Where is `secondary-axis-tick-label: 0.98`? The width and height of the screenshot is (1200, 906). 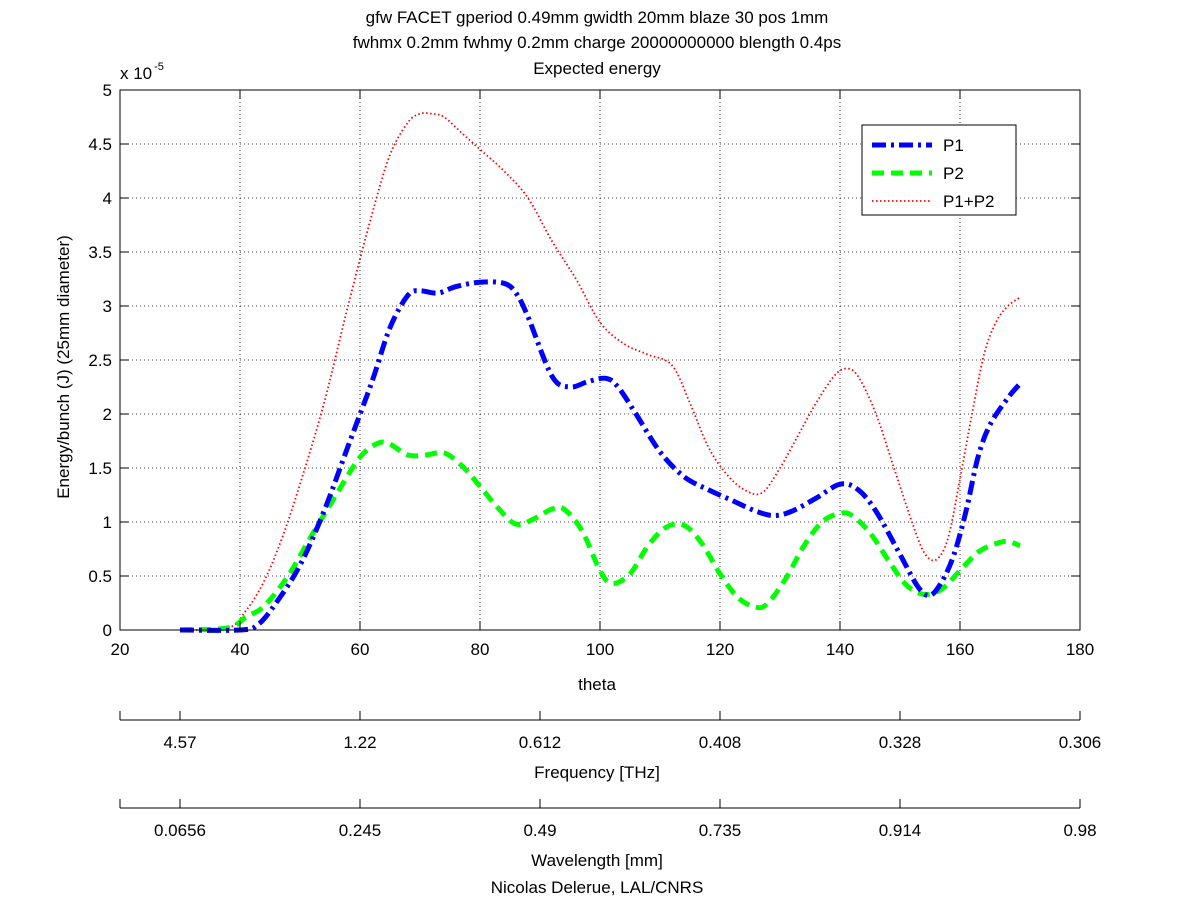
secondary-axis-tick-label: 0.98 is located at coordinates (1079, 830).